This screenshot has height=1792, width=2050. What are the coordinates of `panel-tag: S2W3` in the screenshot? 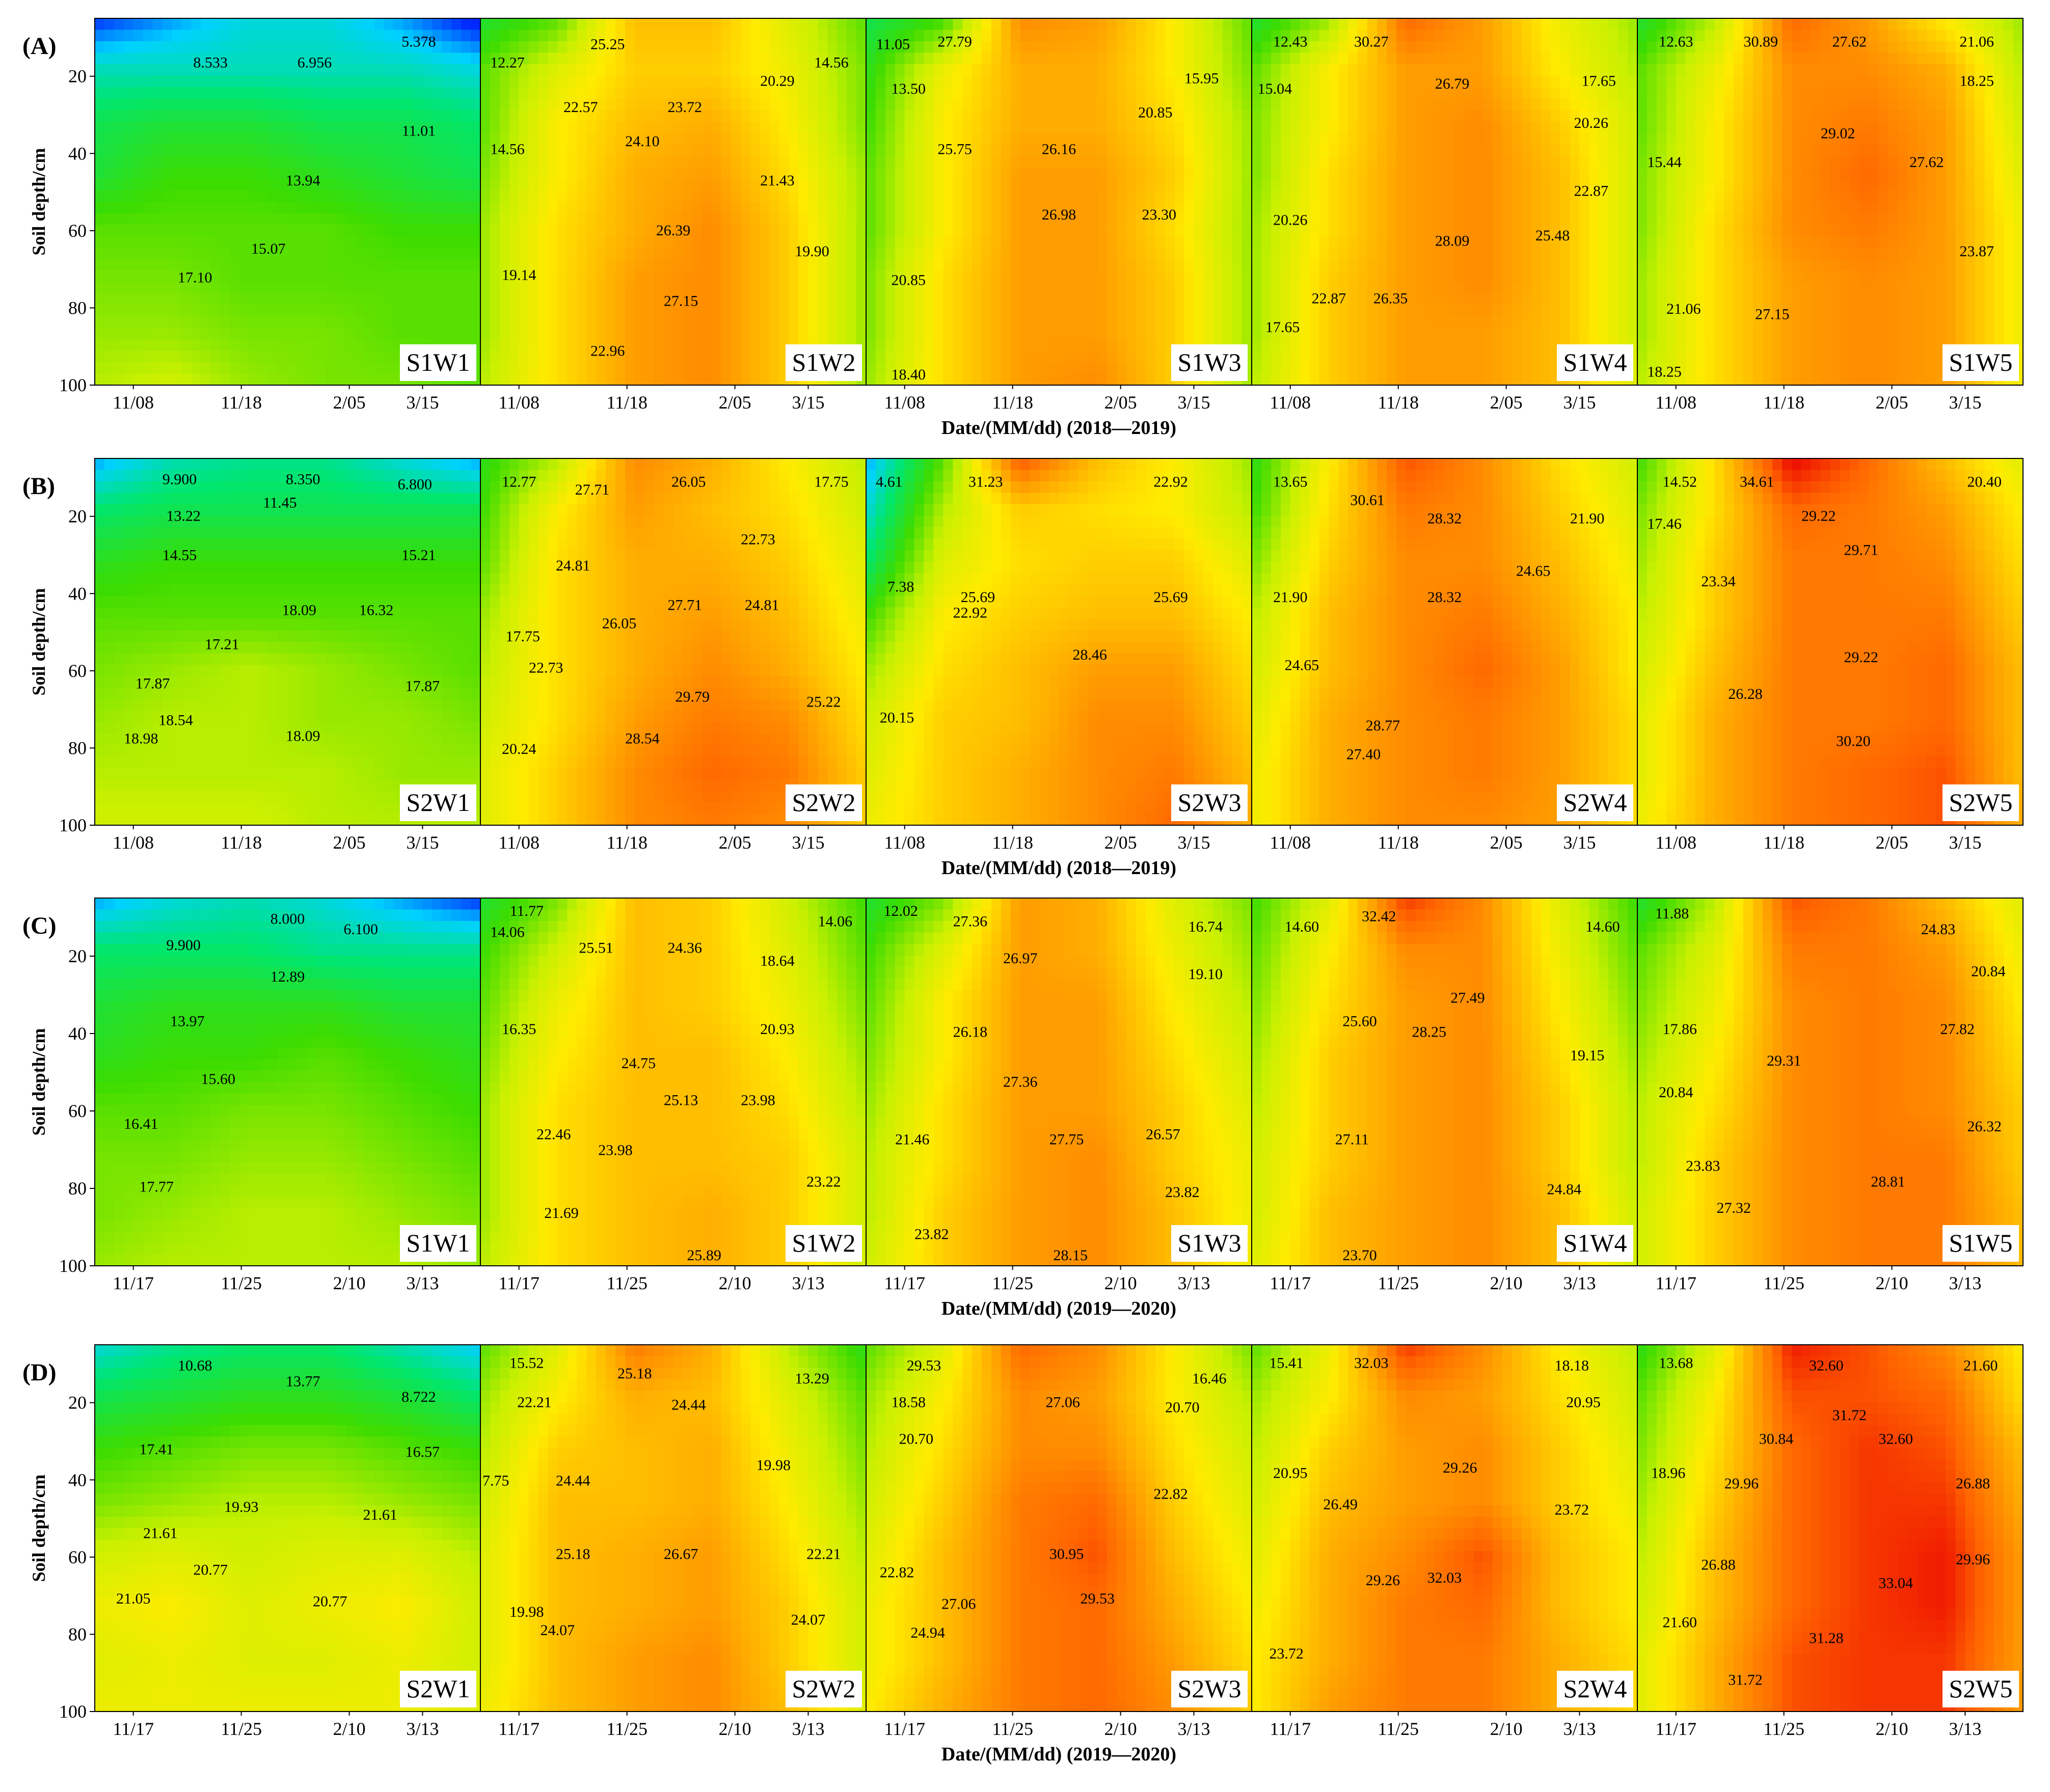 It's located at (1210, 803).